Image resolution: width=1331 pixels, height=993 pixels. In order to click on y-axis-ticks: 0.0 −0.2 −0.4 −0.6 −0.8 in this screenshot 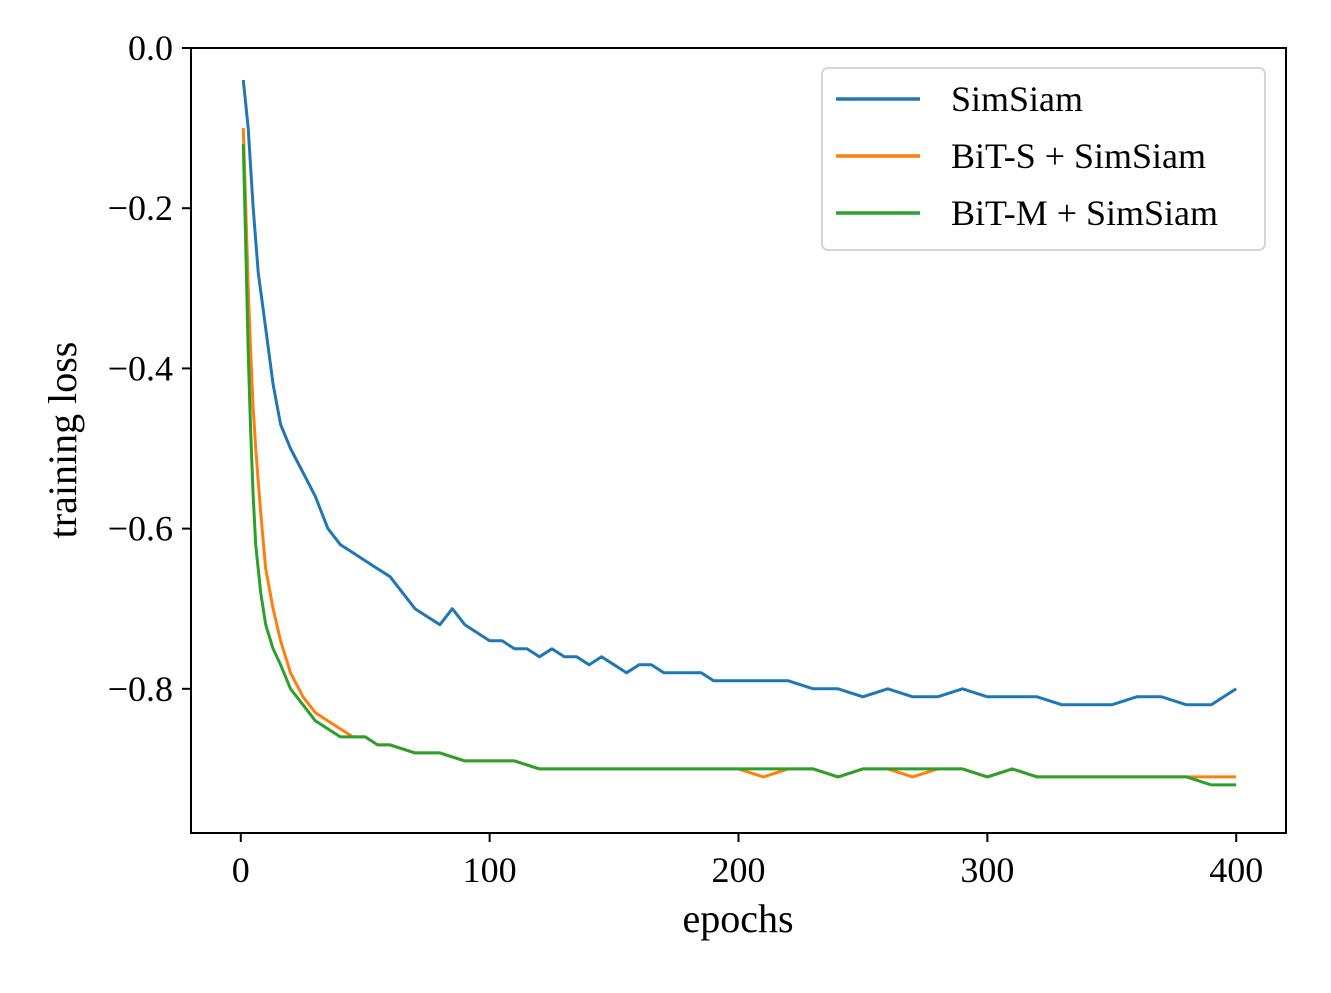, I will do `click(149, 368)`.